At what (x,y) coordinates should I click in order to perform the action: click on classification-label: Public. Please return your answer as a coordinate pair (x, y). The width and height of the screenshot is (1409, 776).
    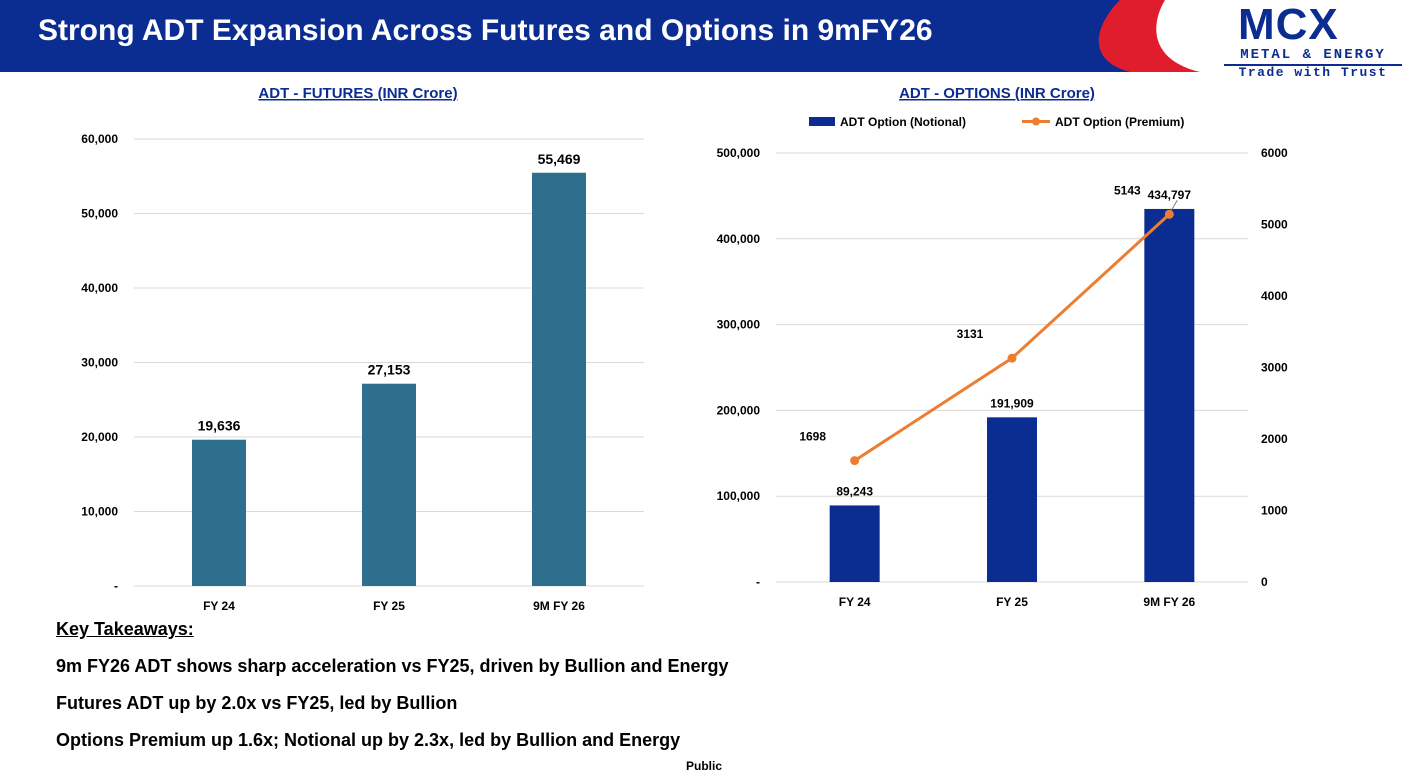
    Looking at the image, I should click on (704, 766).